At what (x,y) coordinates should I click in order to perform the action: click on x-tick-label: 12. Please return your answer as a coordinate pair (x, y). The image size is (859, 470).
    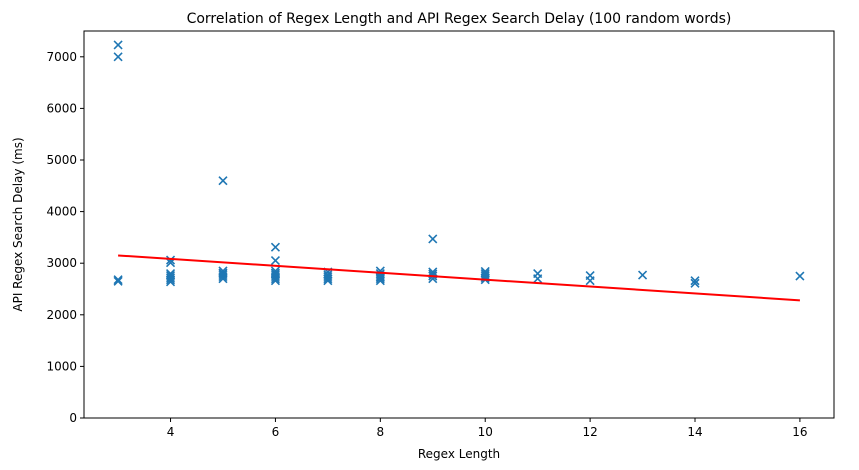
    Looking at the image, I should click on (589, 432).